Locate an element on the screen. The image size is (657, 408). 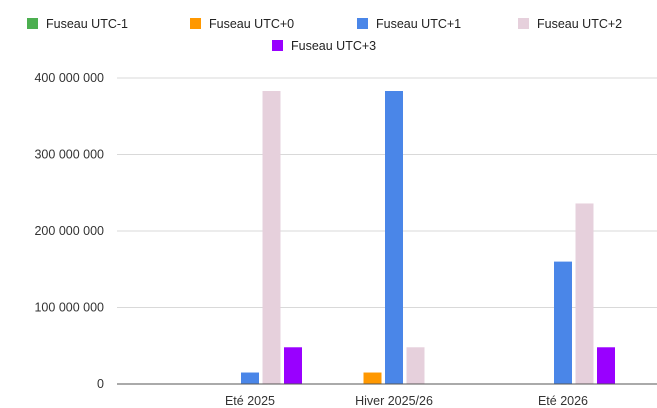
y-tick-label: 200 000 000 is located at coordinates (69, 231).